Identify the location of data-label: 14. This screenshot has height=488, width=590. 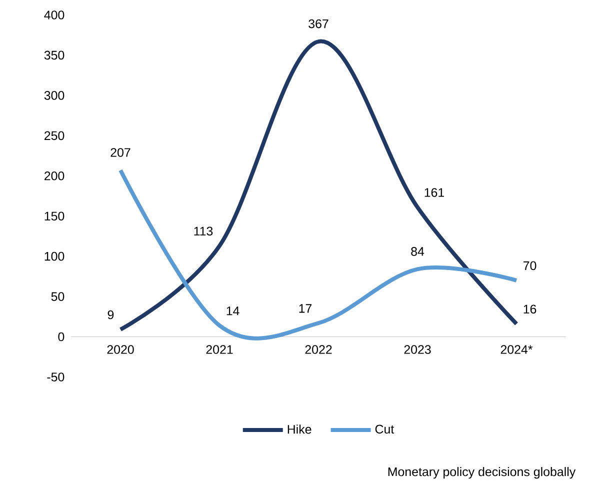
(233, 311).